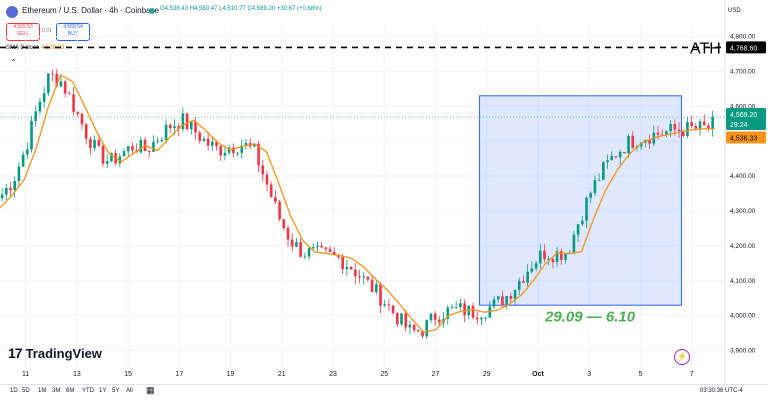 This screenshot has height=405, width=768. Describe the element at coordinates (77, 374) in the screenshot. I see `x-tick-label: 13` at that location.